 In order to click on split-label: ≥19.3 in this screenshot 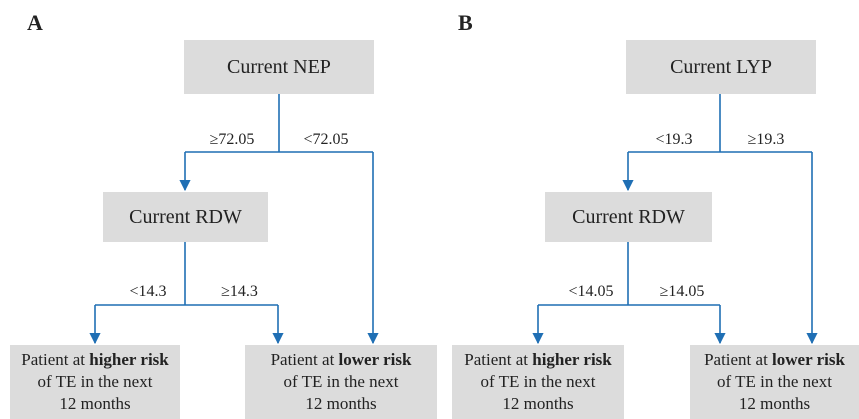, I will do `click(766, 139)`.